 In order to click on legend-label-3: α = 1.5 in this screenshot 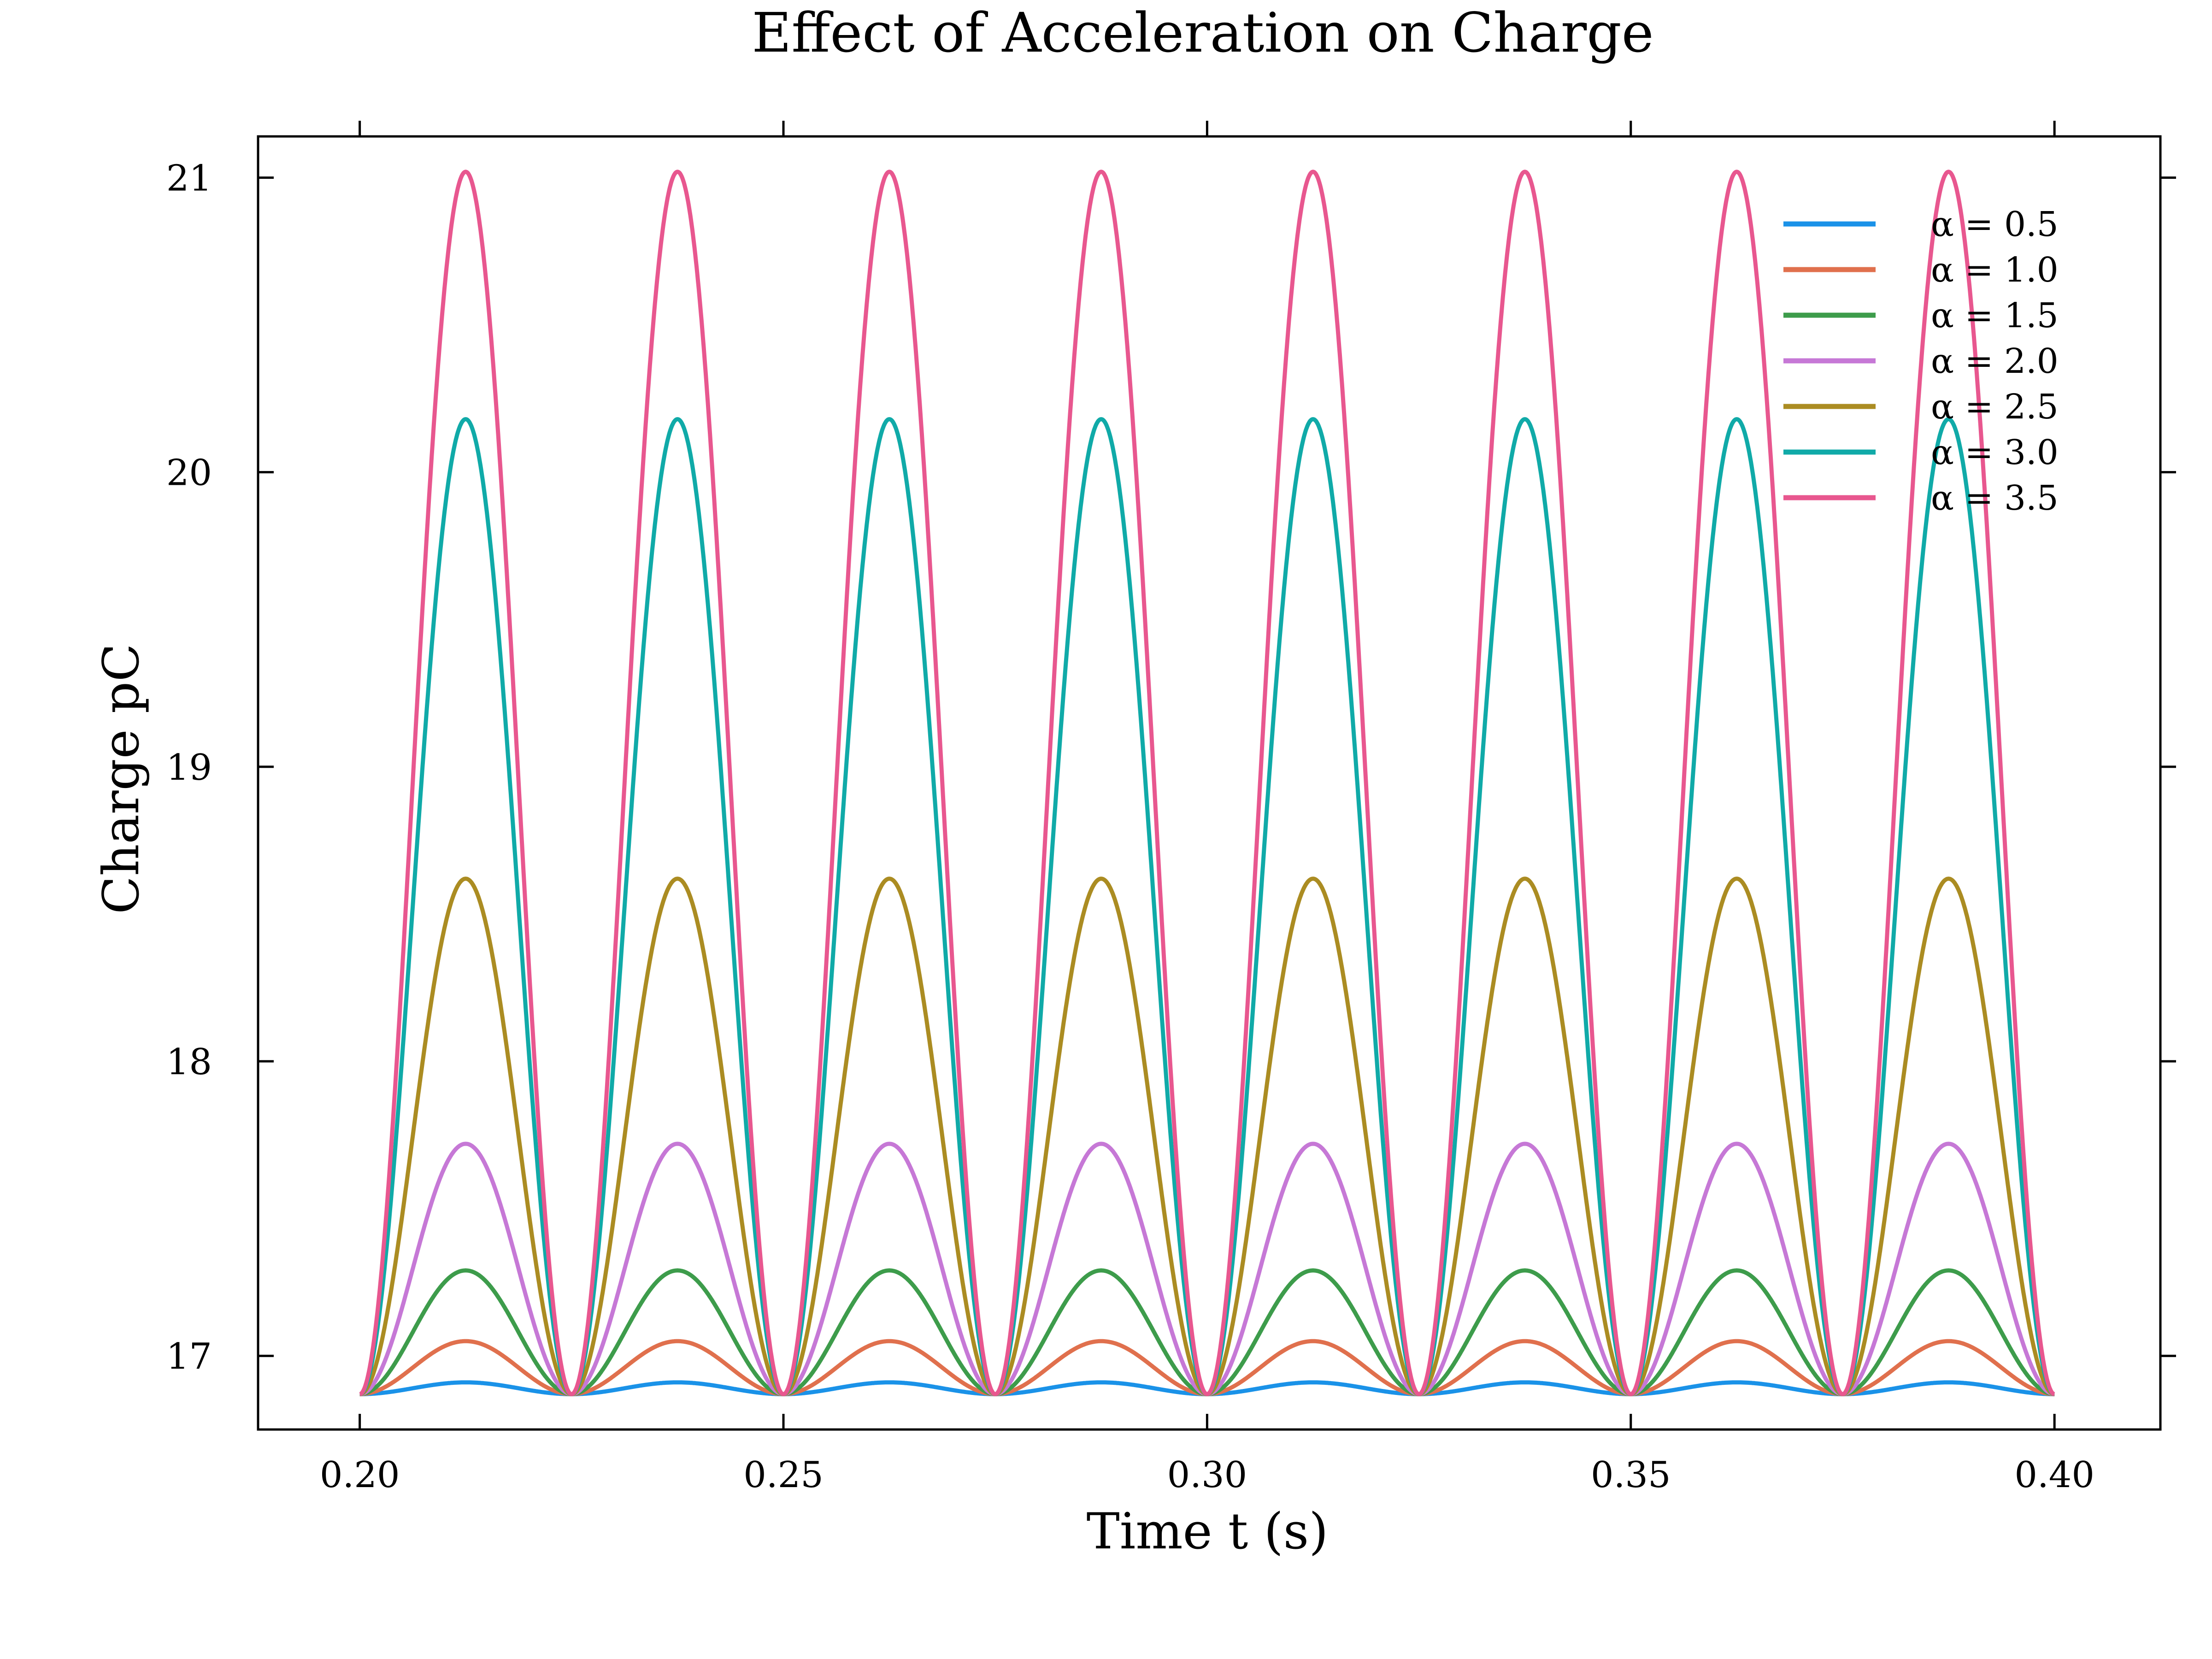, I will do `click(1995, 315)`.